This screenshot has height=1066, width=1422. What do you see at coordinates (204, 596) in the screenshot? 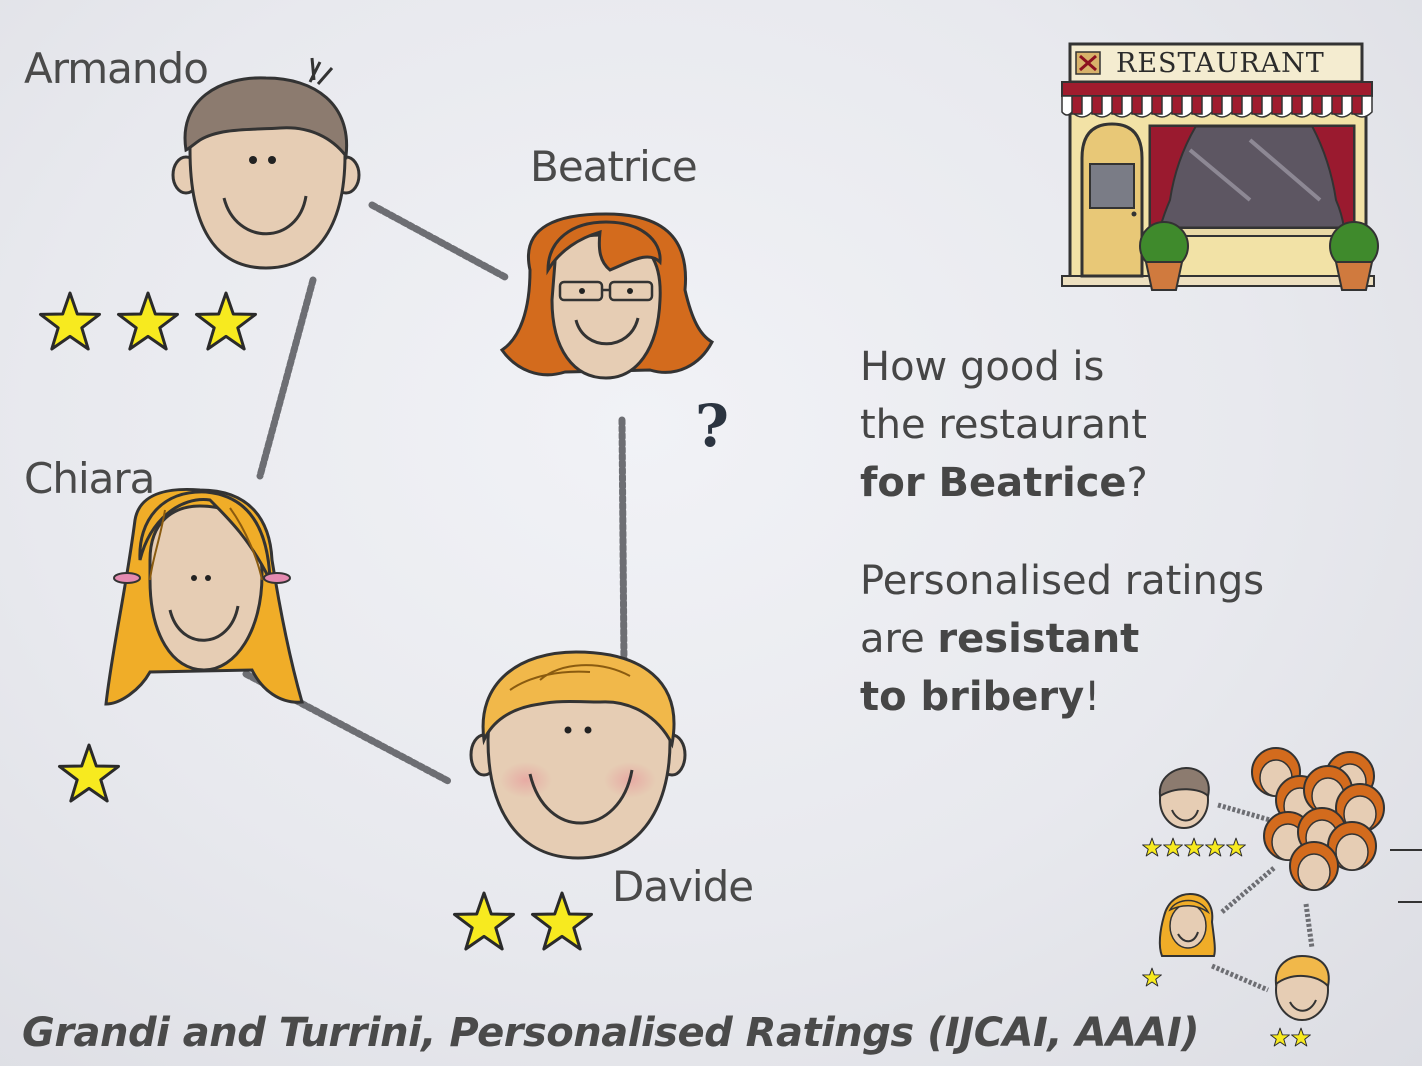
I see `chiara-face` at bounding box center [204, 596].